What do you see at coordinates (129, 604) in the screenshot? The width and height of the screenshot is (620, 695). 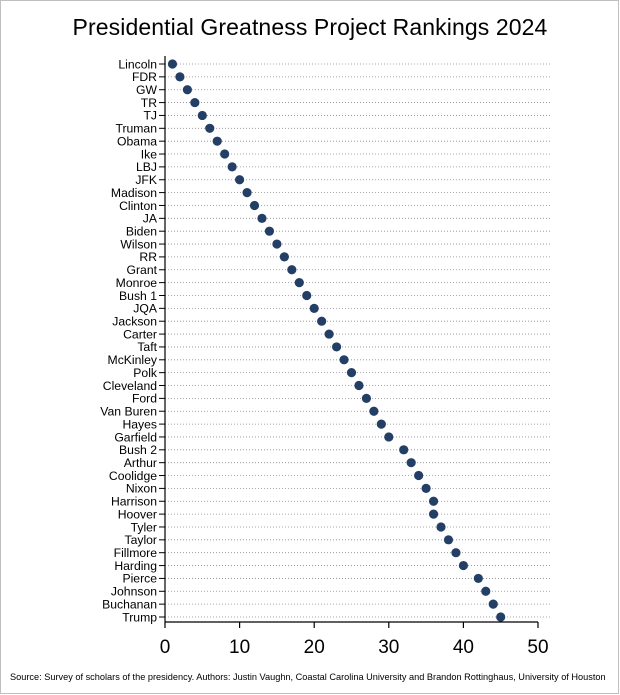 I see `y-tick-label: Buchanan` at bounding box center [129, 604].